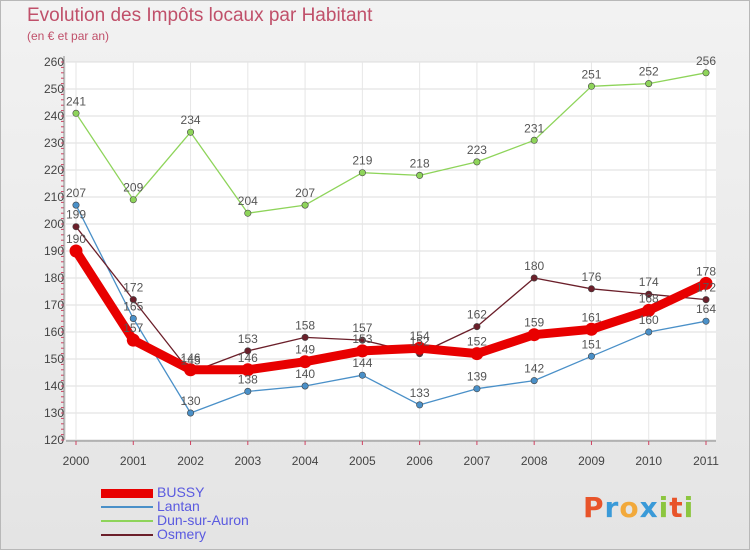  Describe the element at coordinates (54, 278) in the screenshot. I see `y-tick-label: 180` at that location.